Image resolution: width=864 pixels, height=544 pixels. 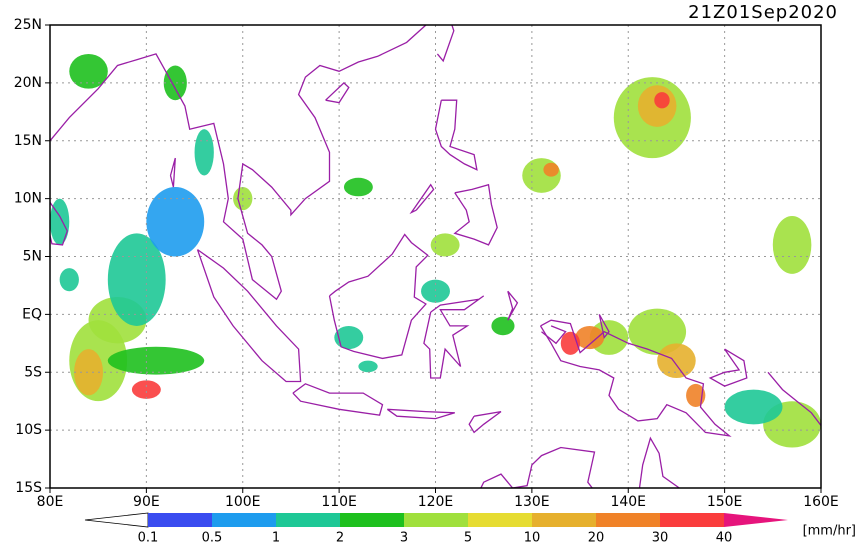 I want to click on colorbar-label: 40, so click(x=724, y=537).